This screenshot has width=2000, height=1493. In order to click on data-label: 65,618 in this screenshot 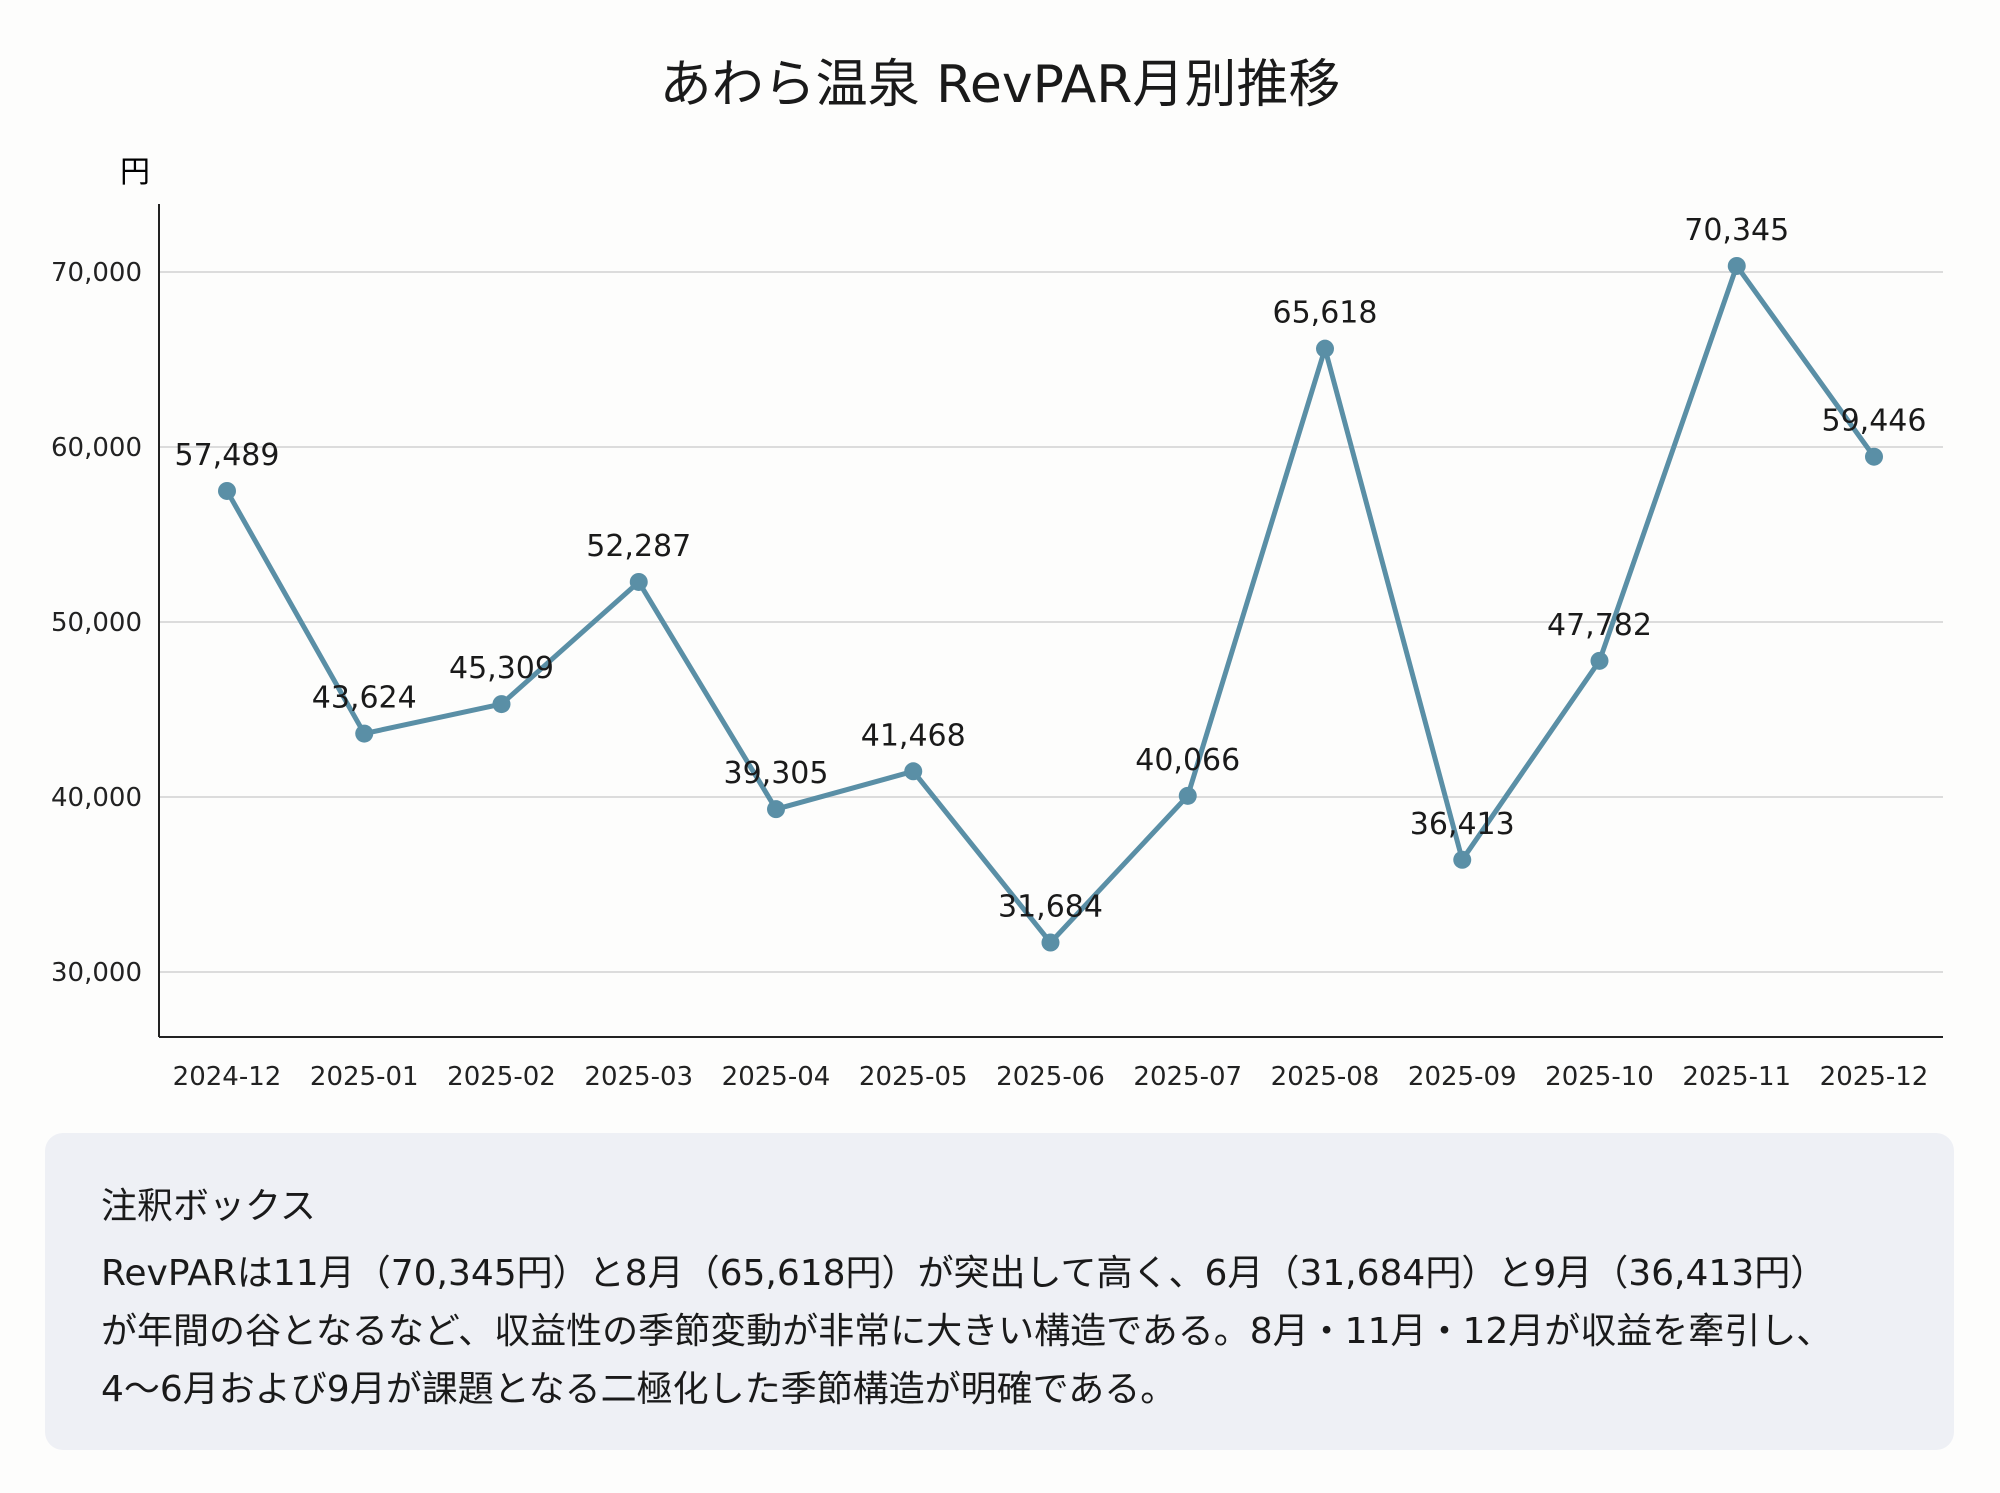, I will do `click(1325, 313)`.